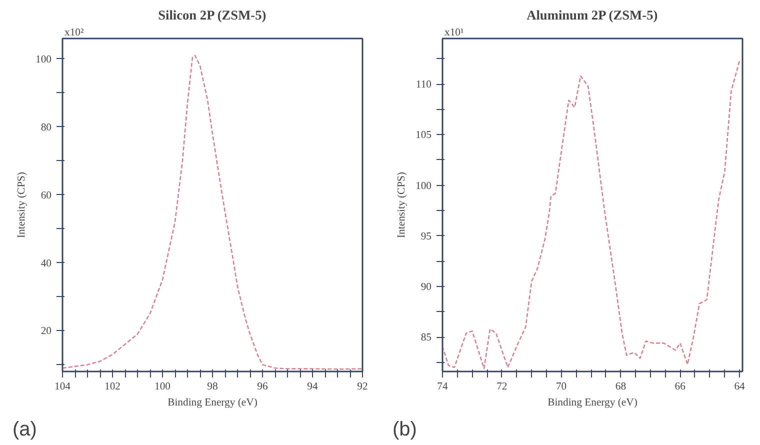 The width and height of the screenshot is (760, 445). What do you see at coordinates (442, 387) in the screenshot?
I see `x-tick-label: 74` at bounding box center [442, 387].